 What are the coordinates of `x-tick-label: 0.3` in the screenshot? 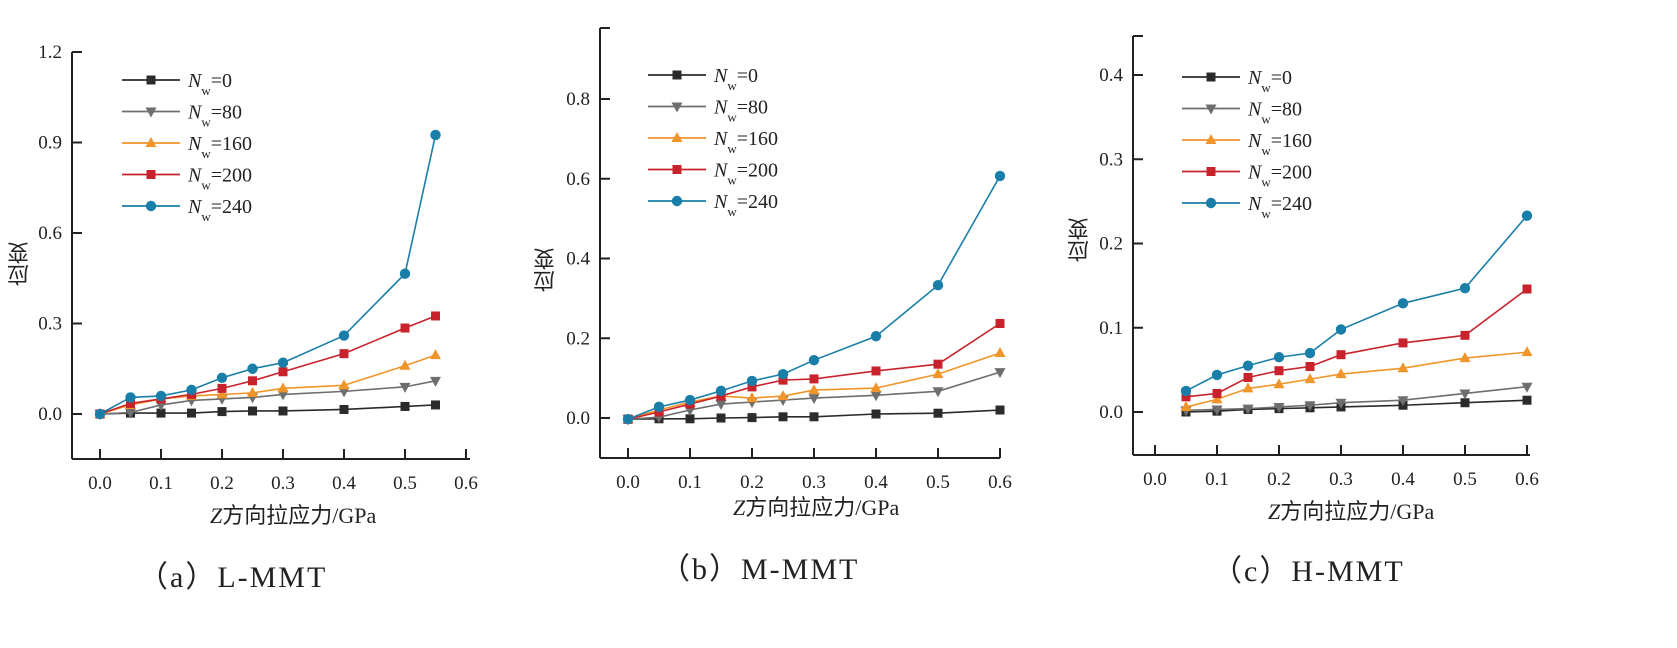 It's located at (814, 482).